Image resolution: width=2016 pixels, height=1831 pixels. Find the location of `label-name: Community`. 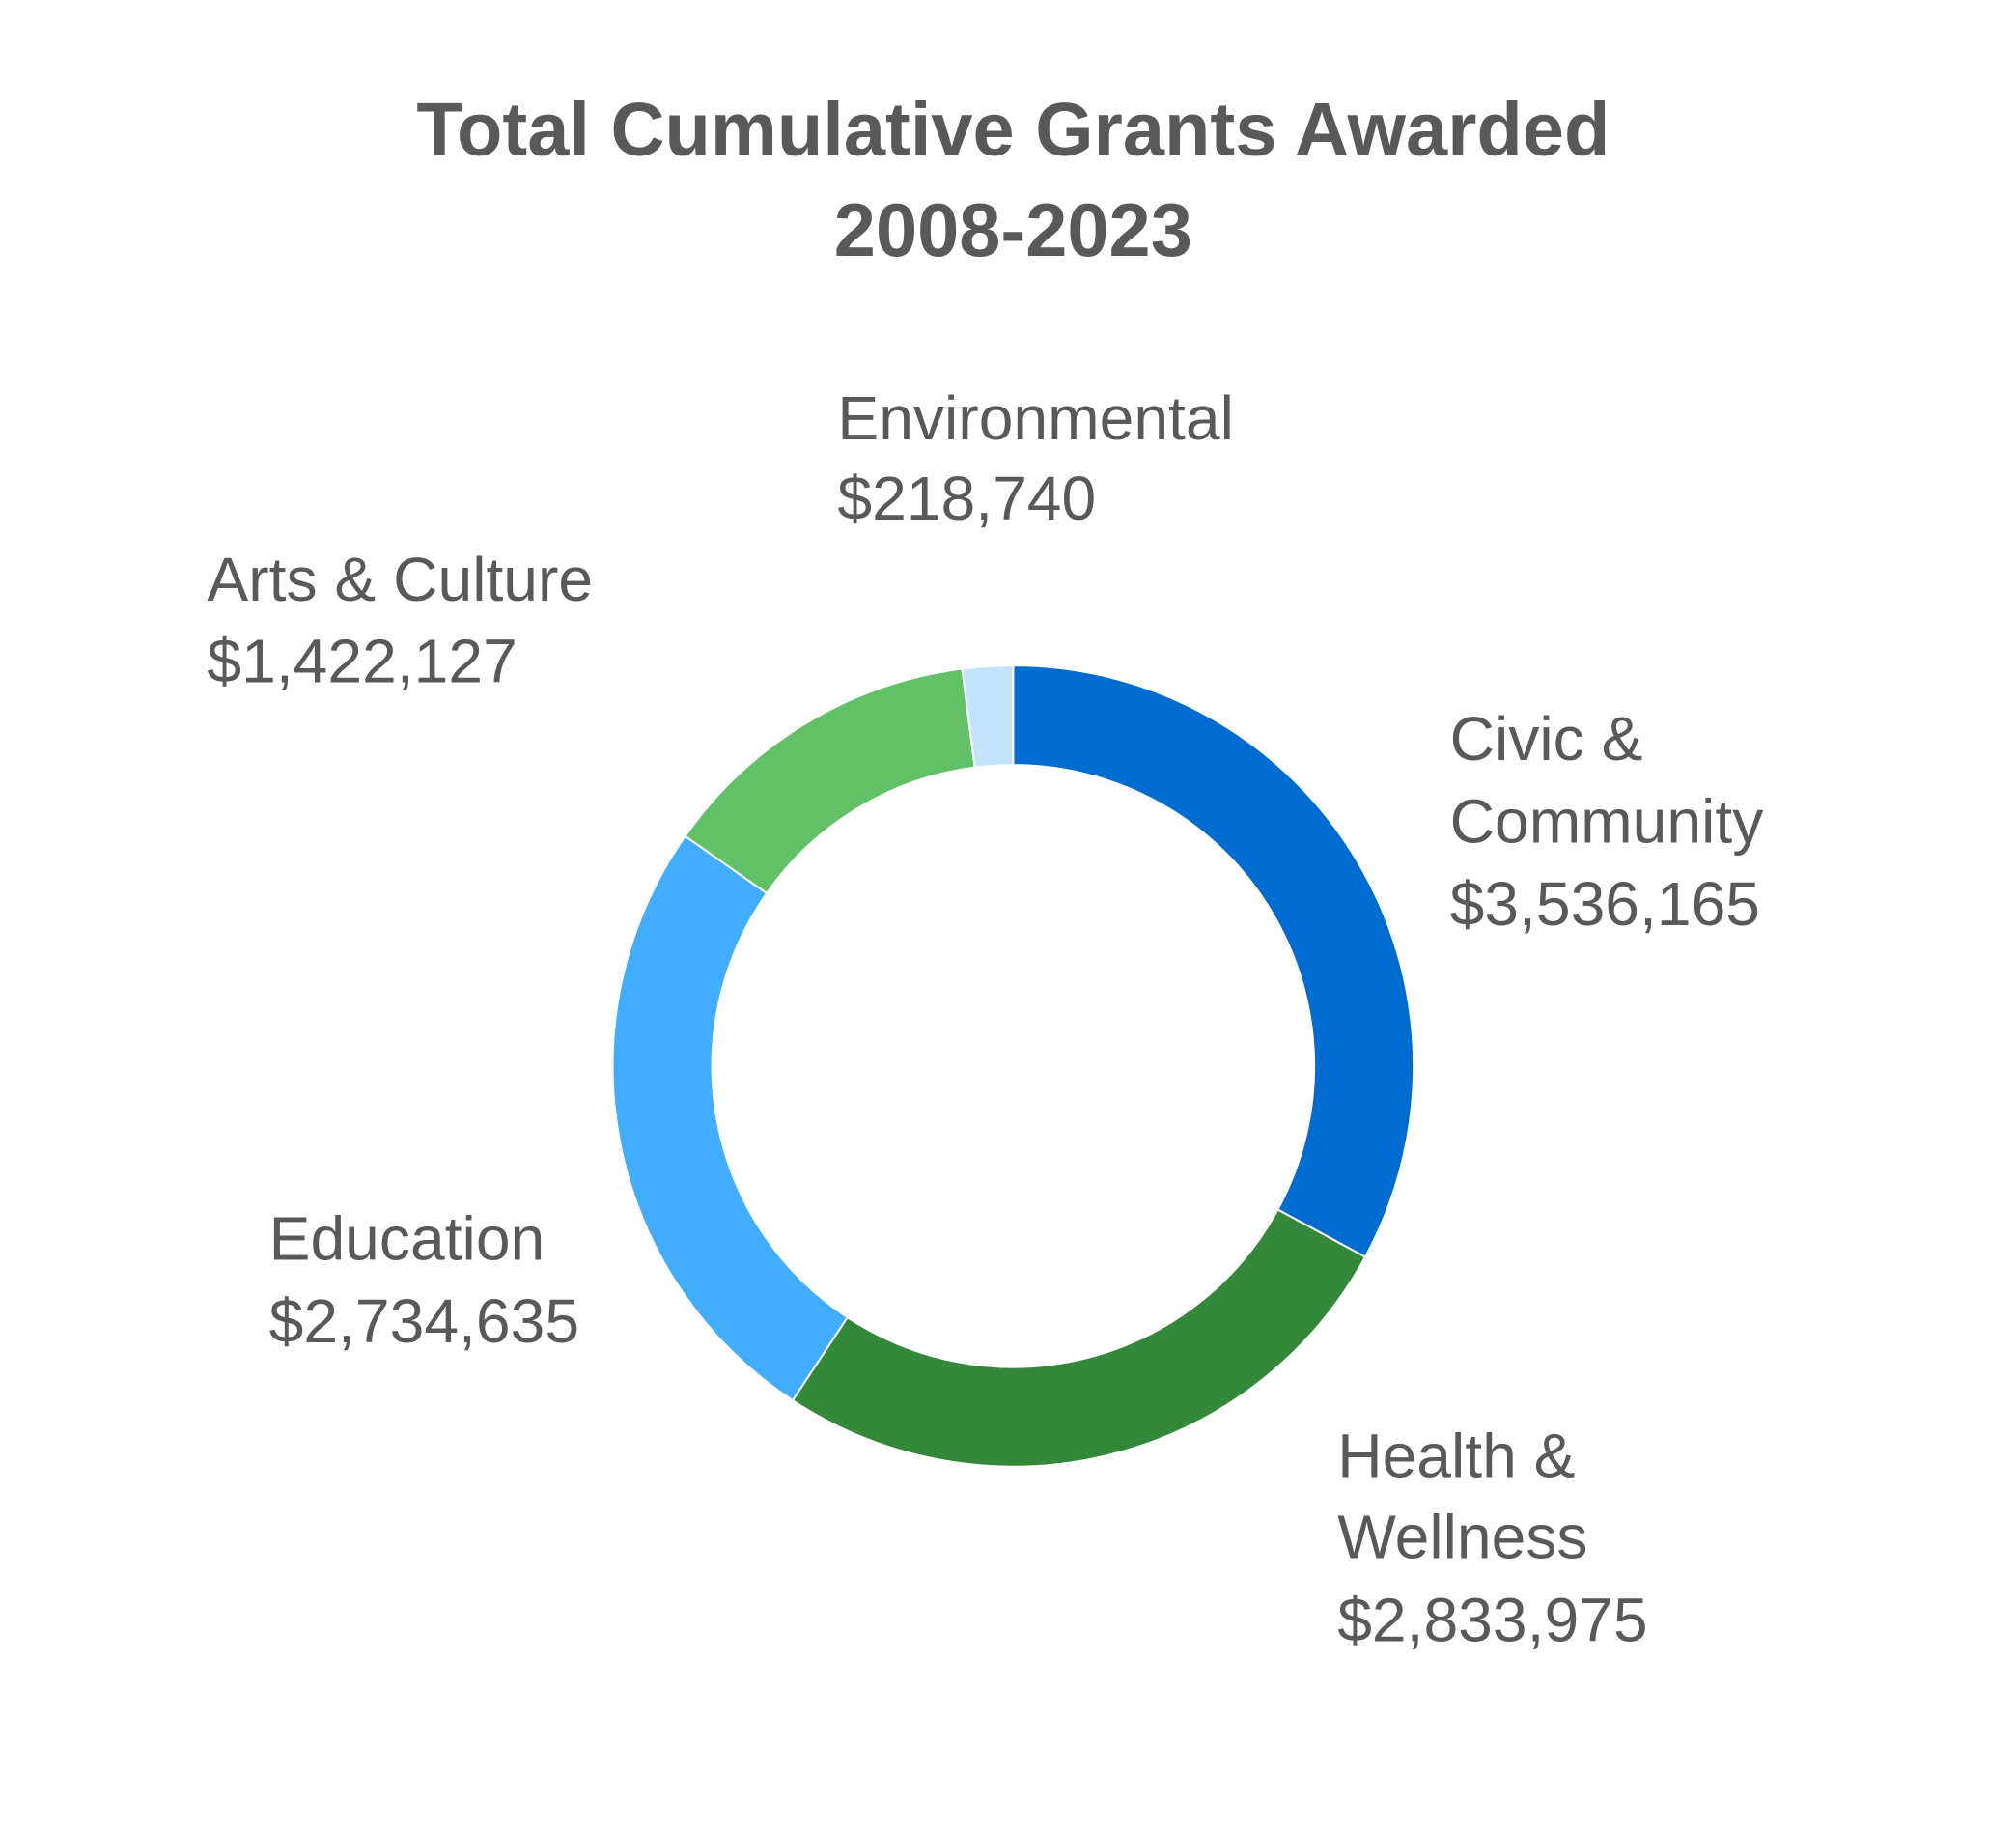

label-name: Community is located at coordinates (1607, 821).